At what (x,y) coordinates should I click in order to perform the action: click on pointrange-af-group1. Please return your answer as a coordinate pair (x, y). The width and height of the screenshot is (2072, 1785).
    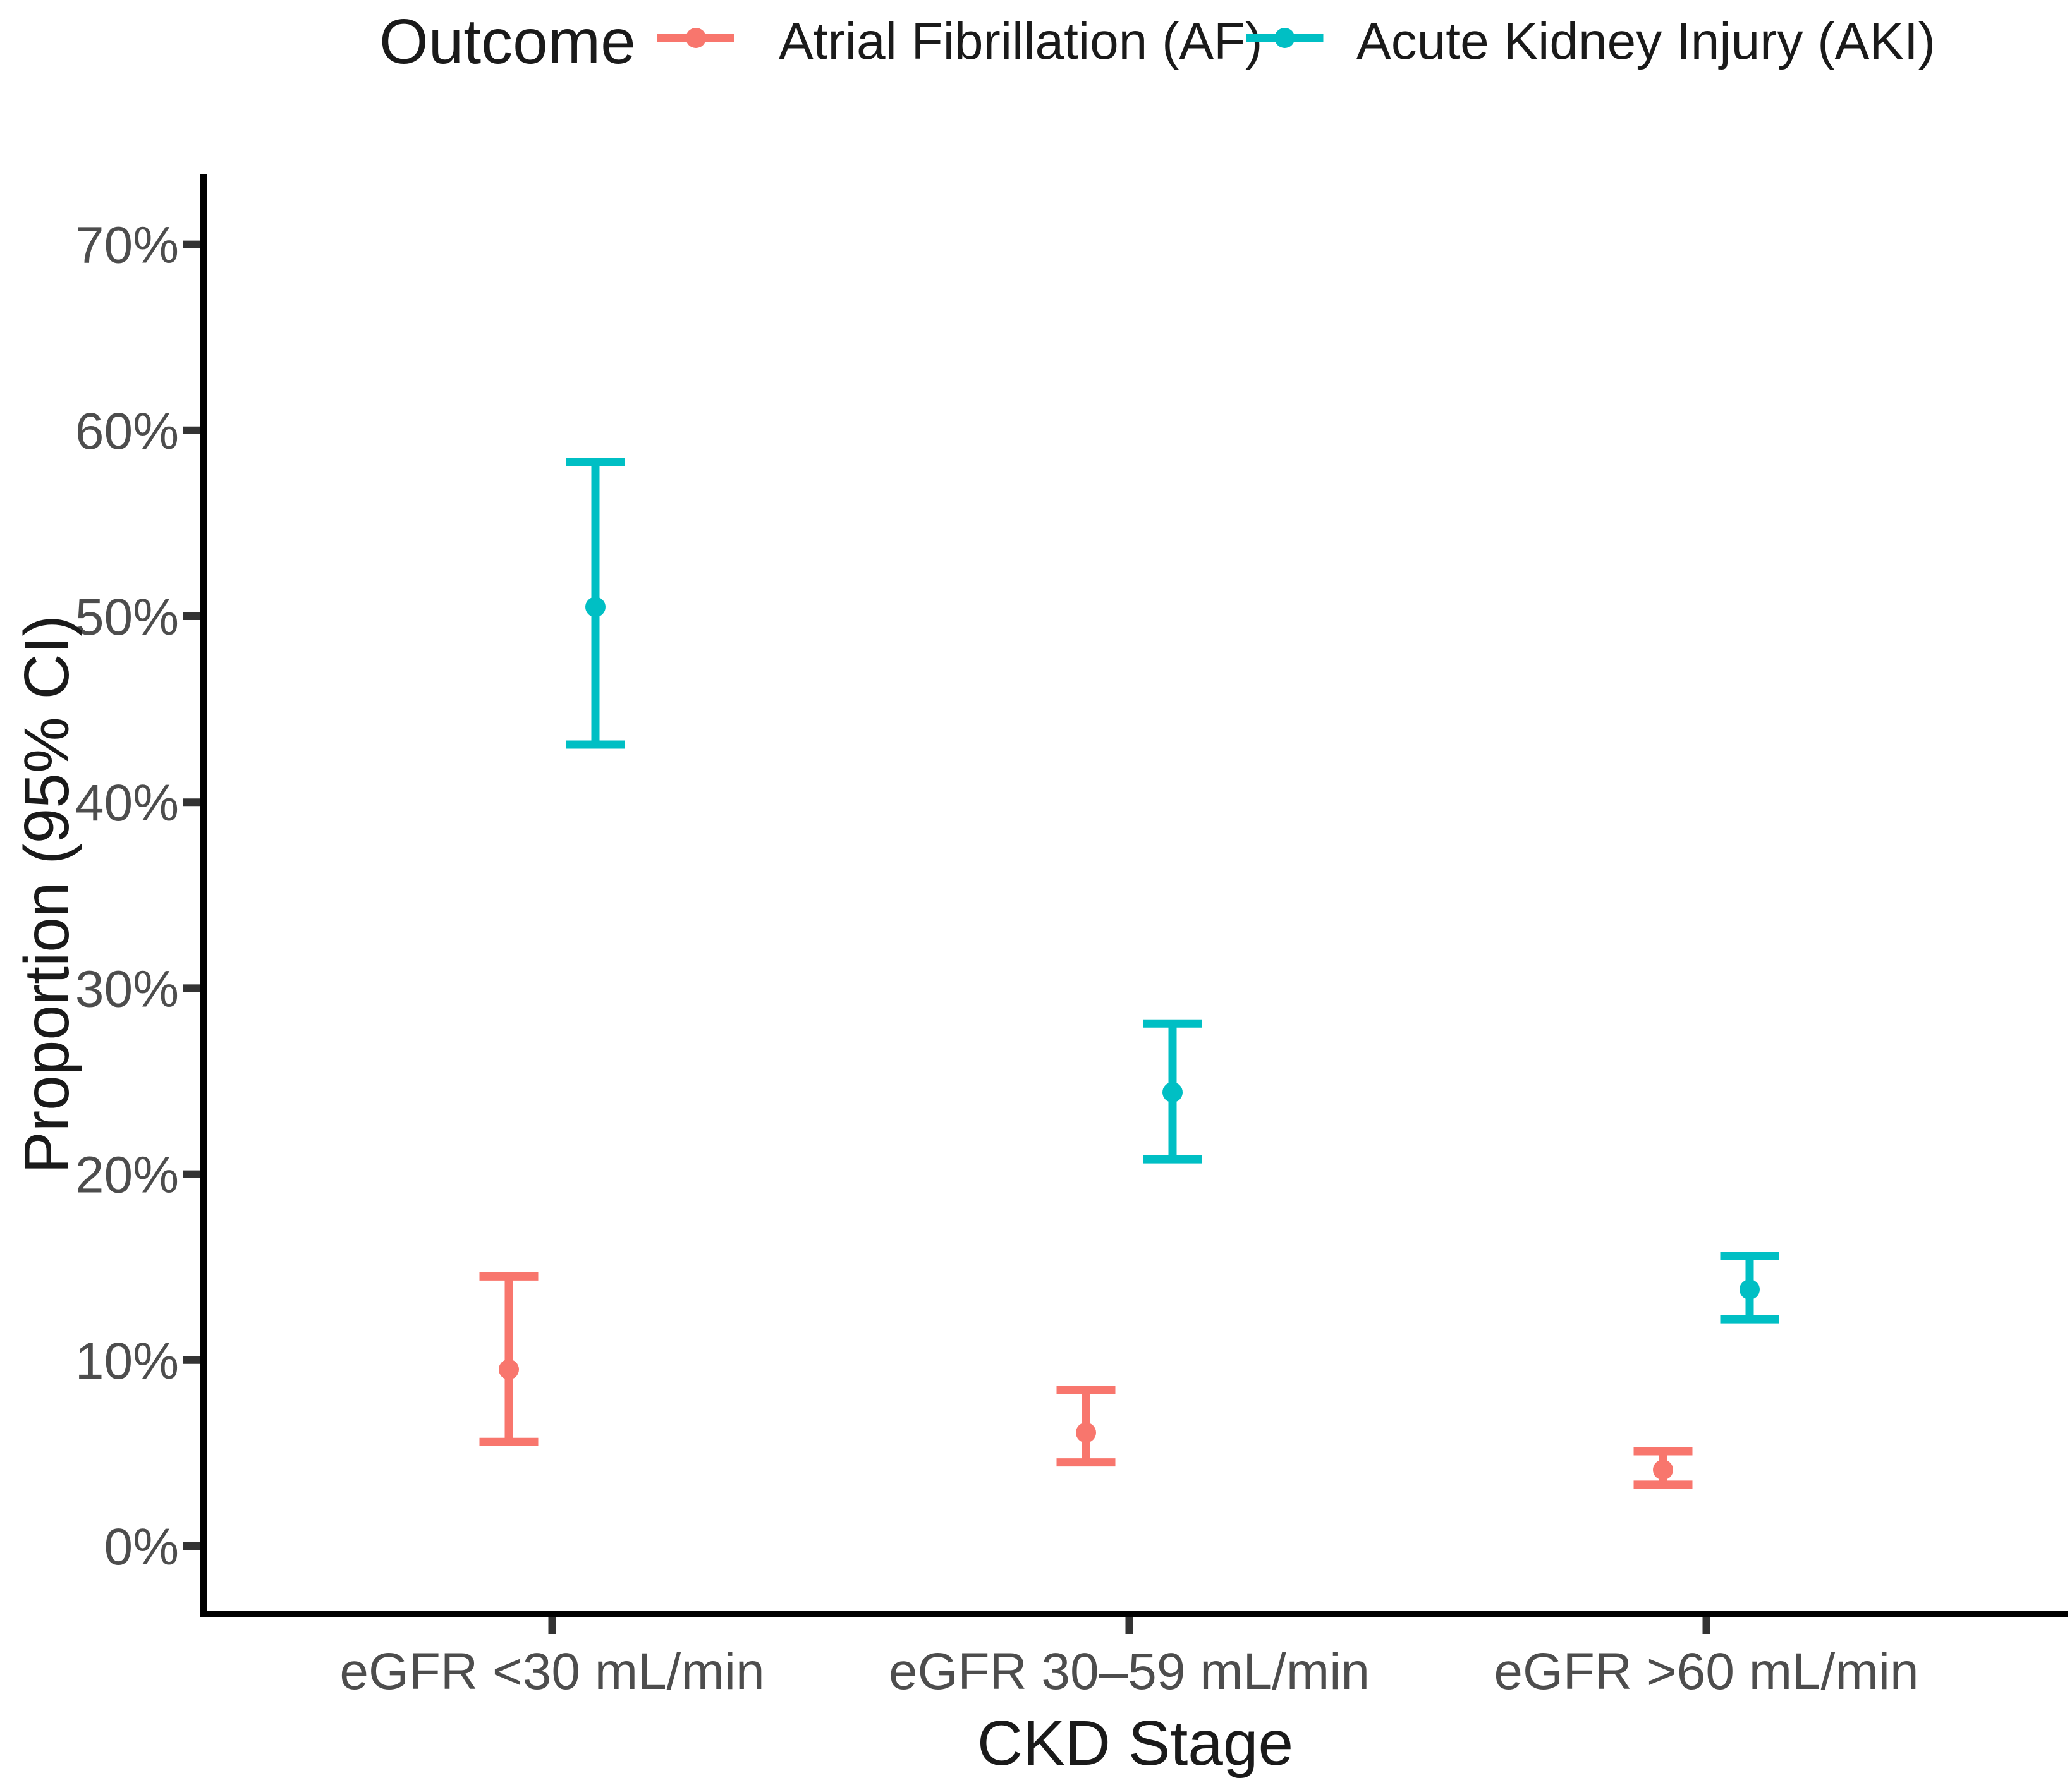
    Looking at the image, I should click on (509, 1359).